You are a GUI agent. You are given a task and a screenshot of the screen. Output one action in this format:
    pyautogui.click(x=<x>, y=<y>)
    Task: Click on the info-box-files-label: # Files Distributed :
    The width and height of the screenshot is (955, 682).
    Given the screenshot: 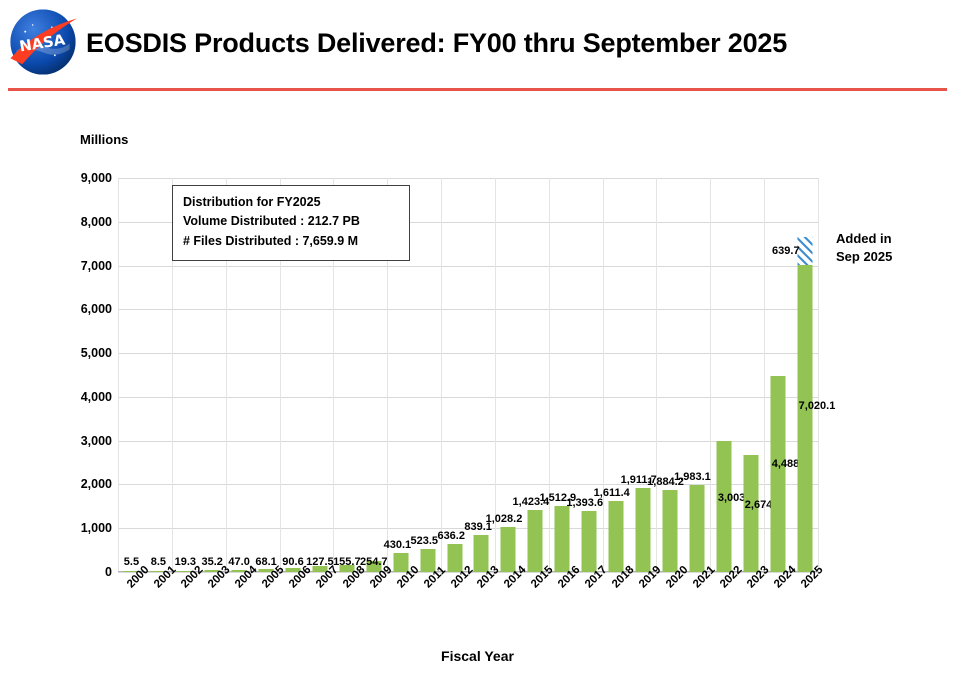 What is the action you would take?
    pyautogui.click(x=243, y=240)
    